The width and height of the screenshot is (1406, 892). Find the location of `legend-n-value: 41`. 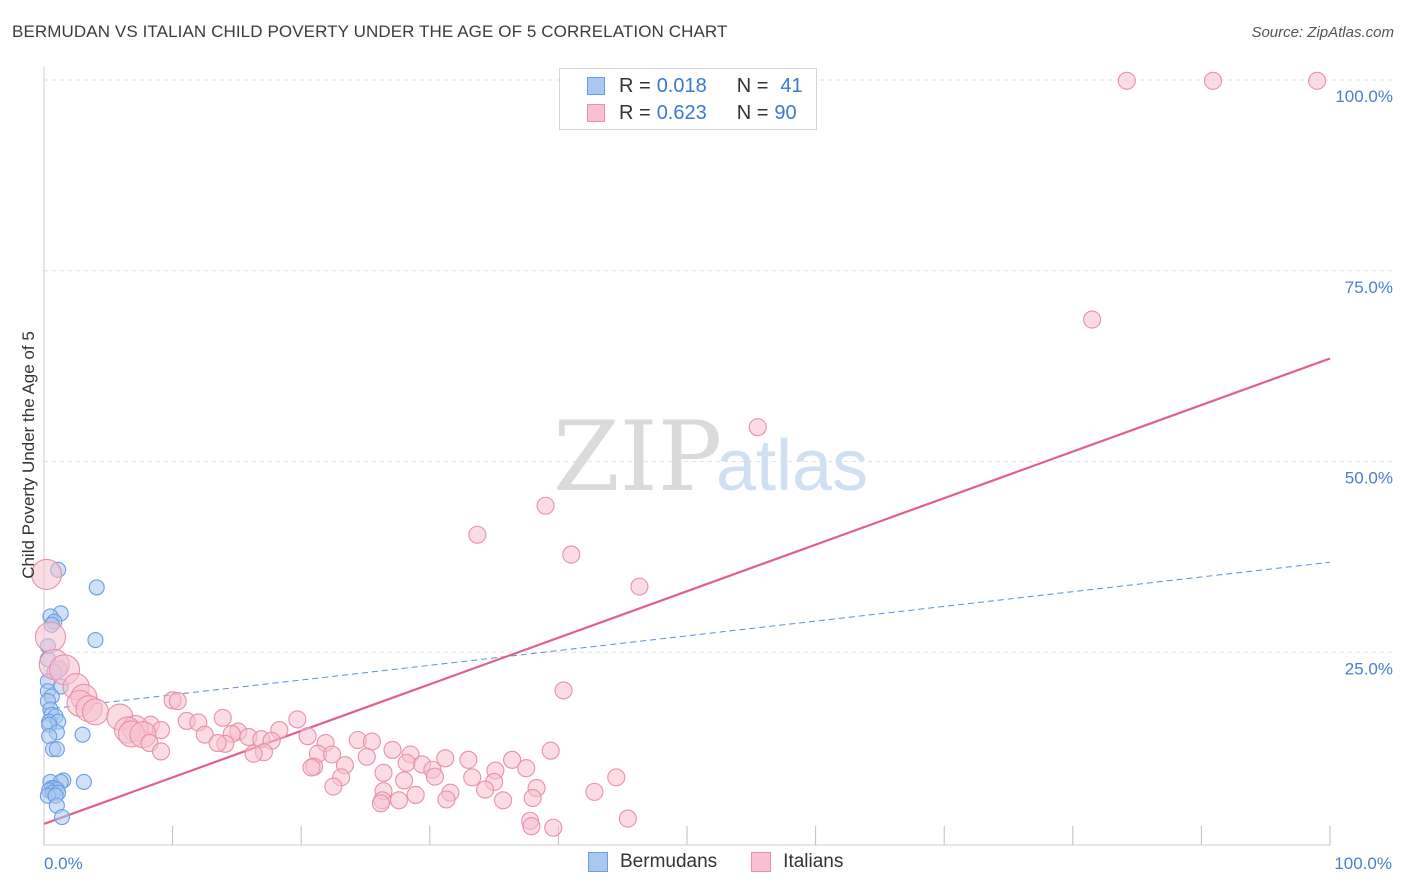

legend-n-value: 41 is located at coordinates (791, 85).